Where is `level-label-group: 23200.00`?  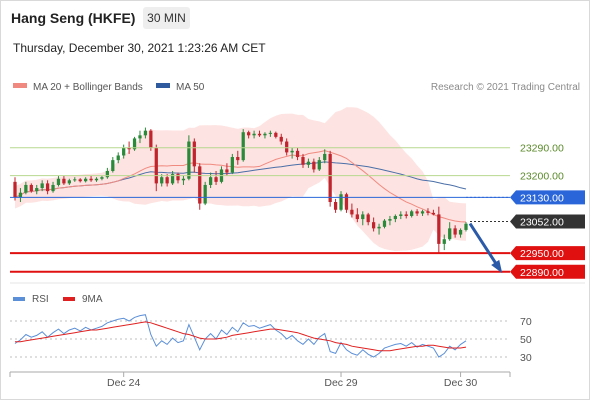
level-label-group: 23200.00 is located at coordinates (542, 177).